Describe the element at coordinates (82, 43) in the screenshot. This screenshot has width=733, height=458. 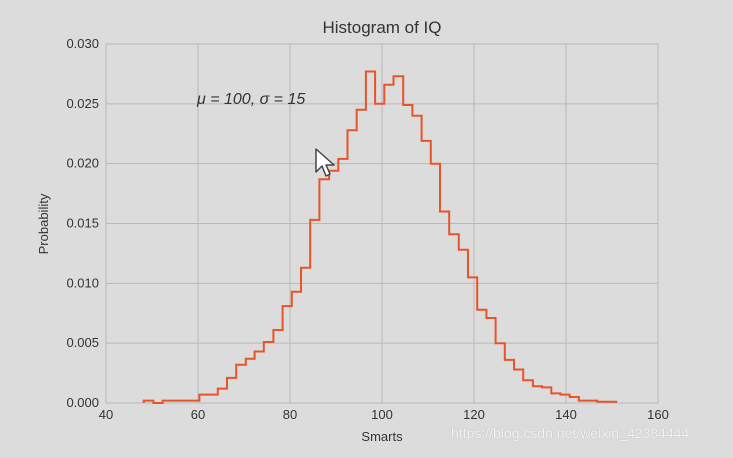
I see `y-tick-label: 0.030` at that location.